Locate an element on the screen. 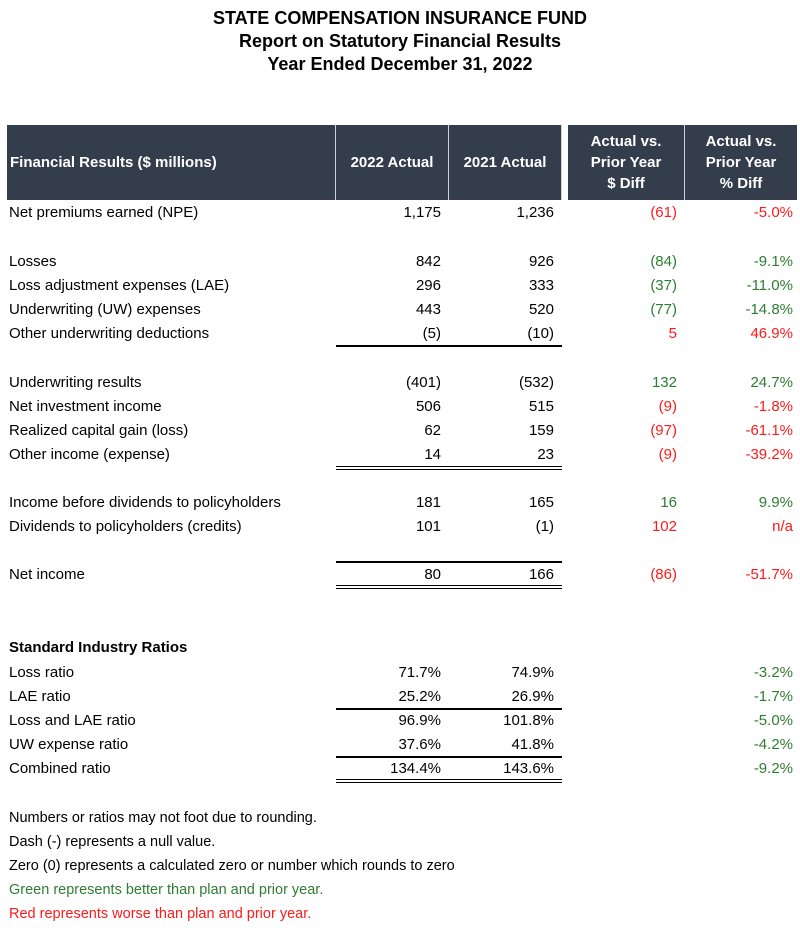 The image size is (800, 943). value-2022: 1,175 is located at coordinates (422, 212).